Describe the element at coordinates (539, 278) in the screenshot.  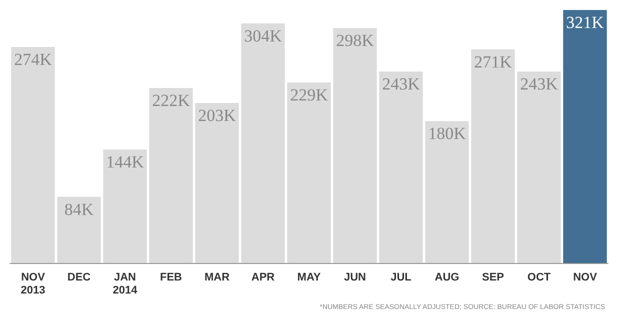
I see `x-tick-label: OCT` at that location.